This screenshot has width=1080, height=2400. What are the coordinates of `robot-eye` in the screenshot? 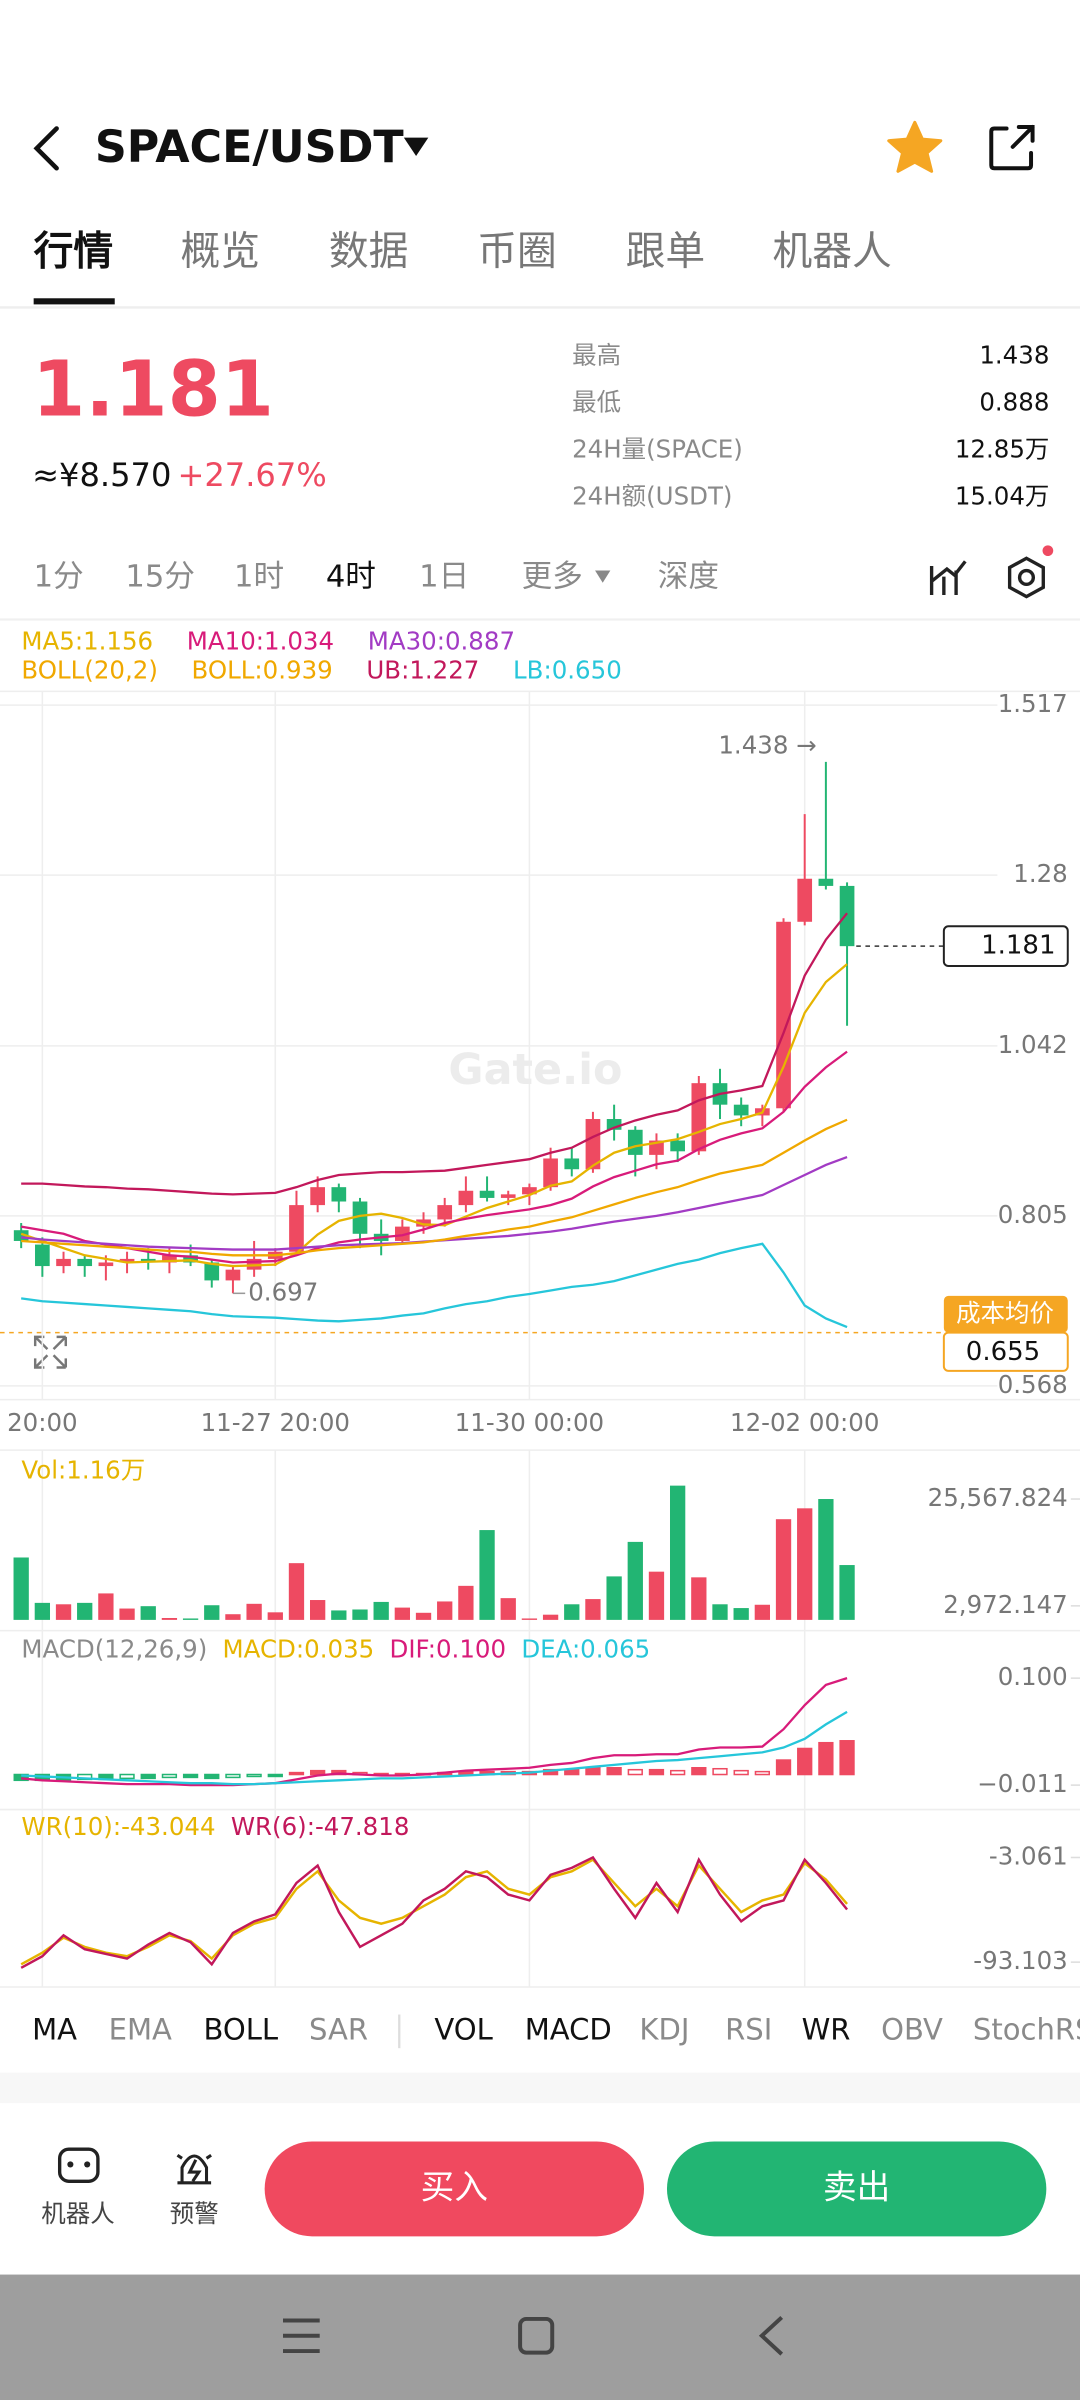 It's located at (87, 2164).